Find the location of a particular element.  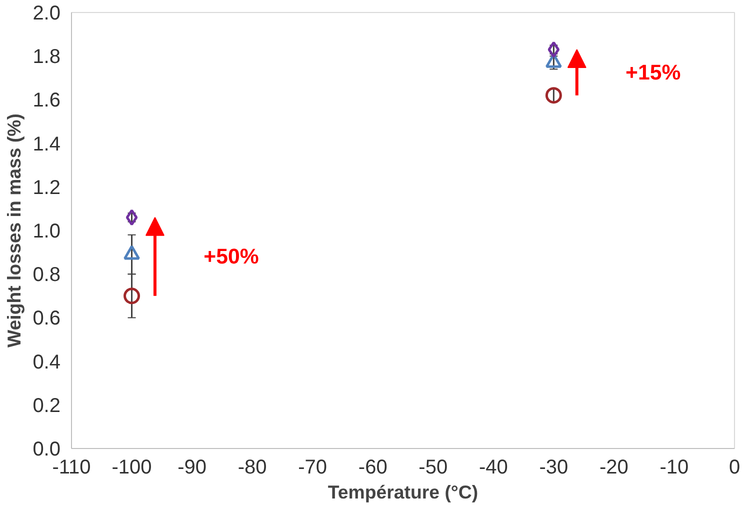

x-tick-label: -40 is located at coordinates (493, 467).